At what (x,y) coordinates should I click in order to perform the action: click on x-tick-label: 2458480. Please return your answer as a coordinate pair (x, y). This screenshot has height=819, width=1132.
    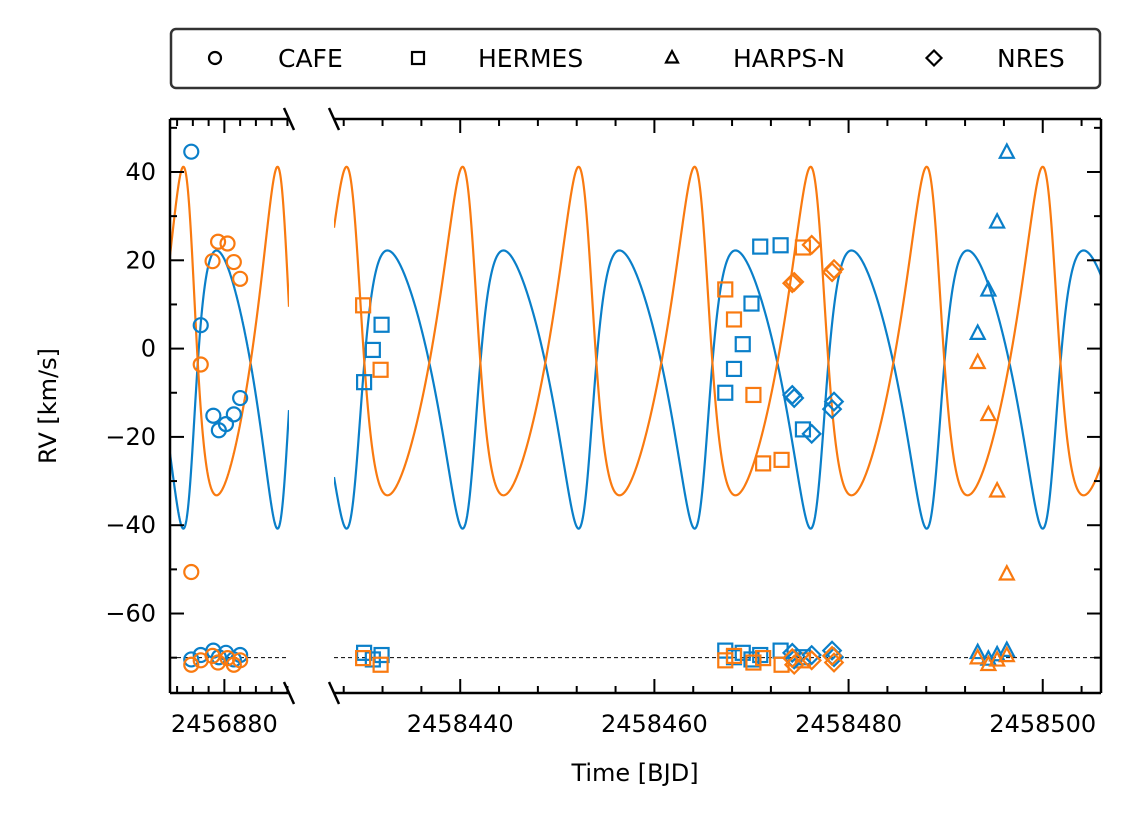
    Looking at the image, I should click on (848, 724).